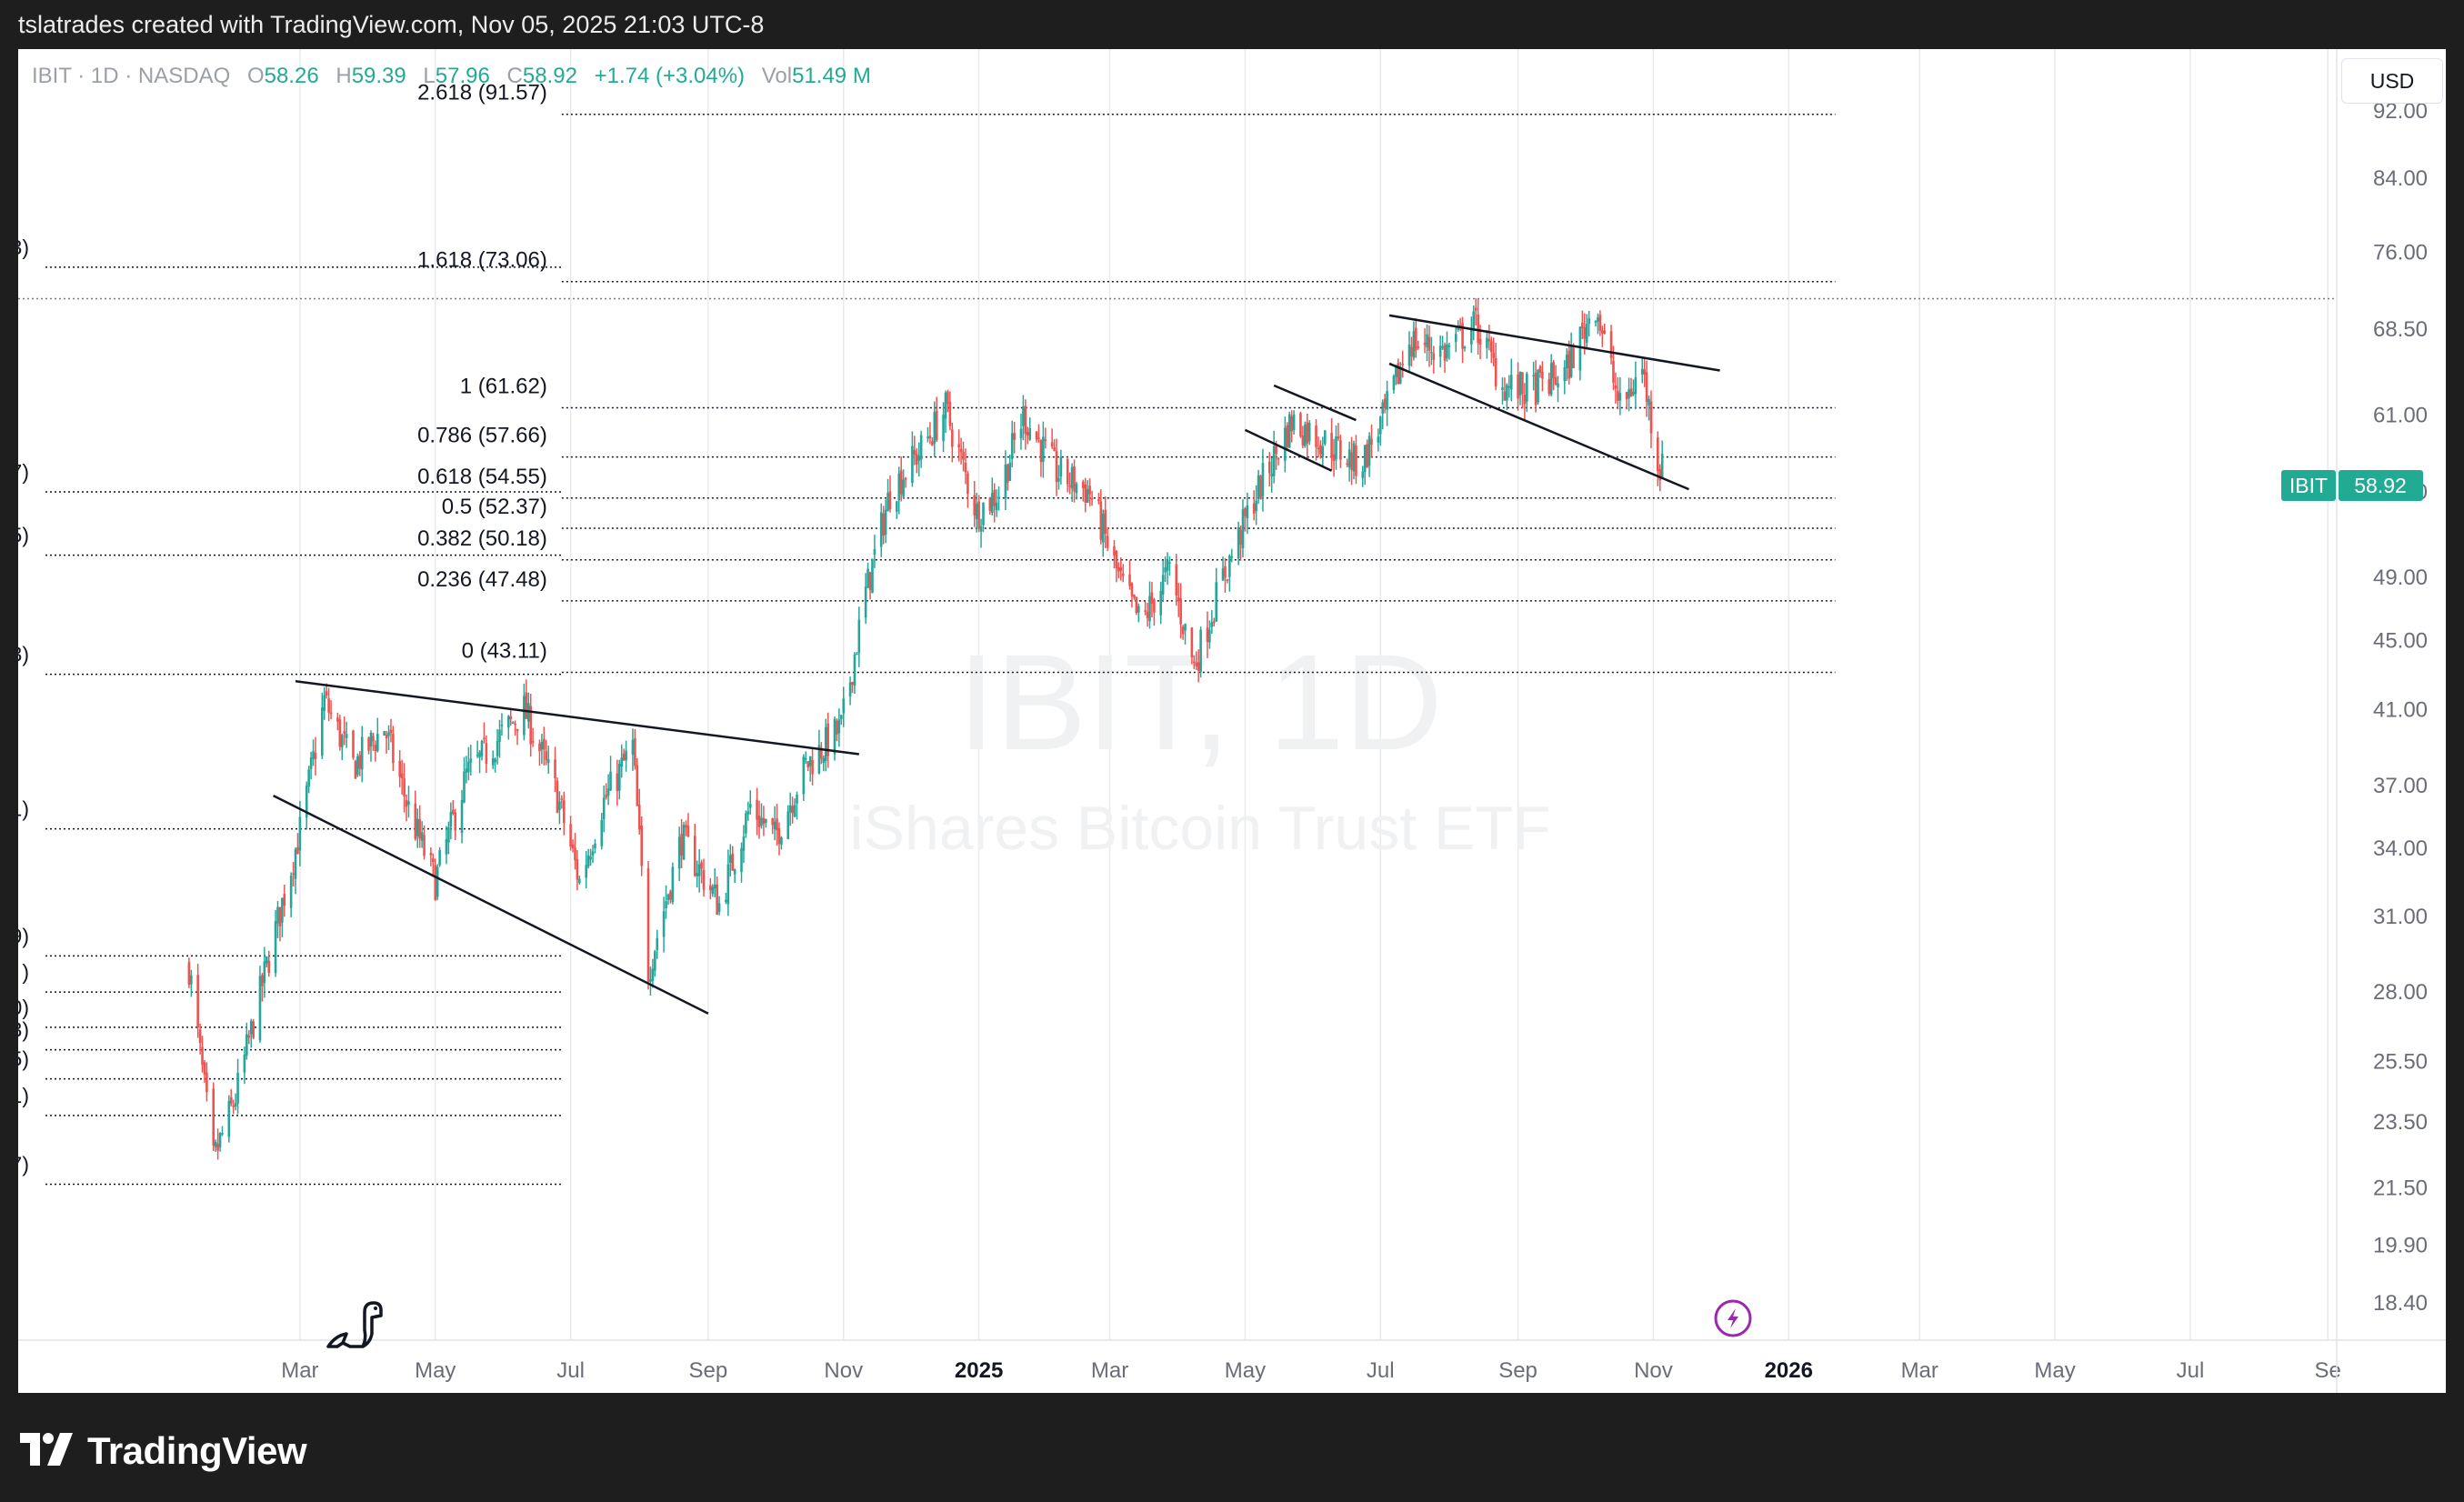 The height and width of the screenshot is (1502, 2464). Describe the element at coordinates (844, 1371) in the screenshot. I see `time-tick-label: Nov` at that location.